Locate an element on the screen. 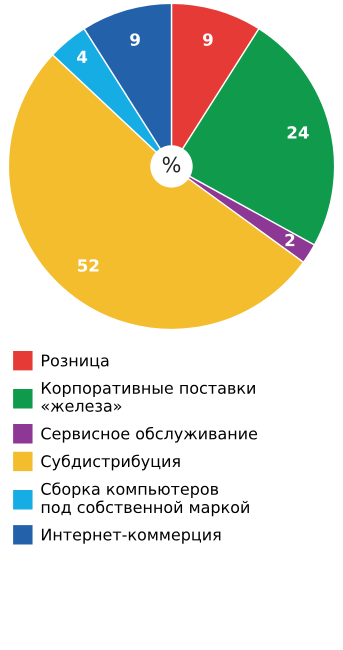 This screenshot has width=343, height=650. data-label: 24 is located at coordinates (298, 132).